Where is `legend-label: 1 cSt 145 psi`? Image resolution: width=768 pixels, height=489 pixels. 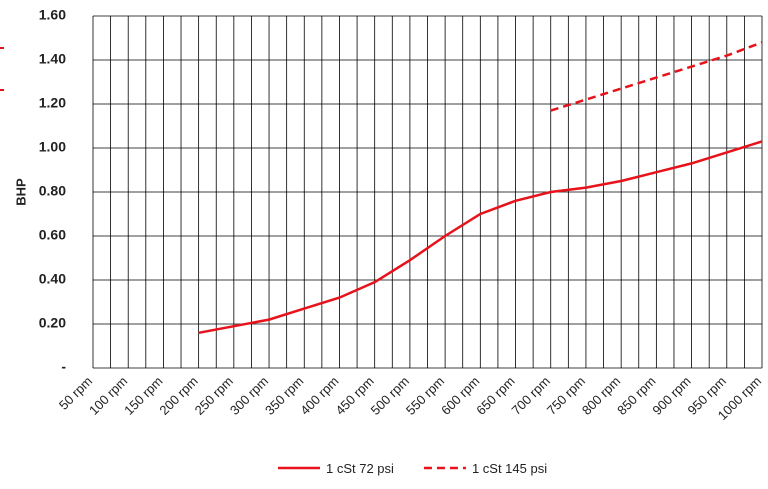 legend-label: 1 cSt 145 psi is located at coordinates (509, 468).